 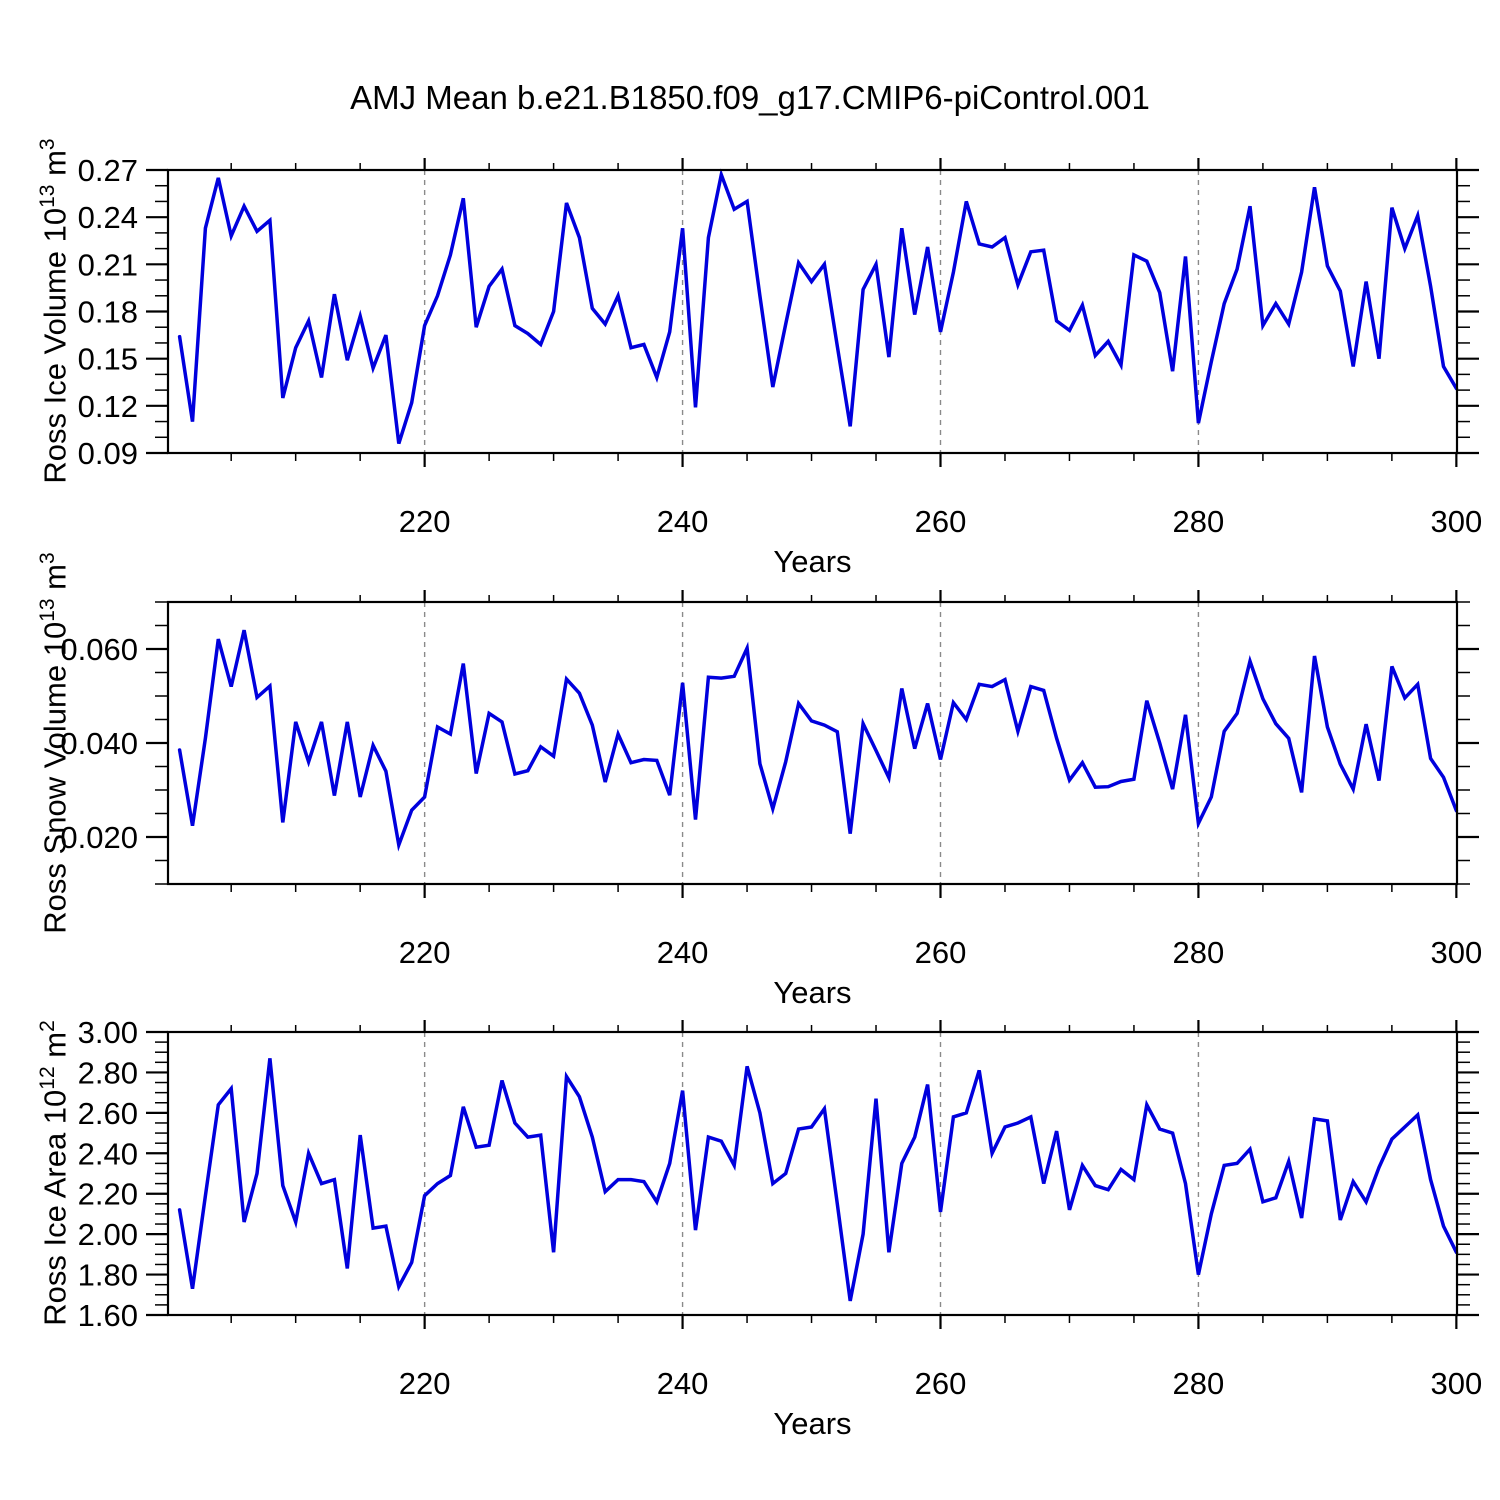 What do you see at coordinates (108, 1315) in the screenshot?
I see `y-tick-label: 1.60` at bounding box center [108, 1315].